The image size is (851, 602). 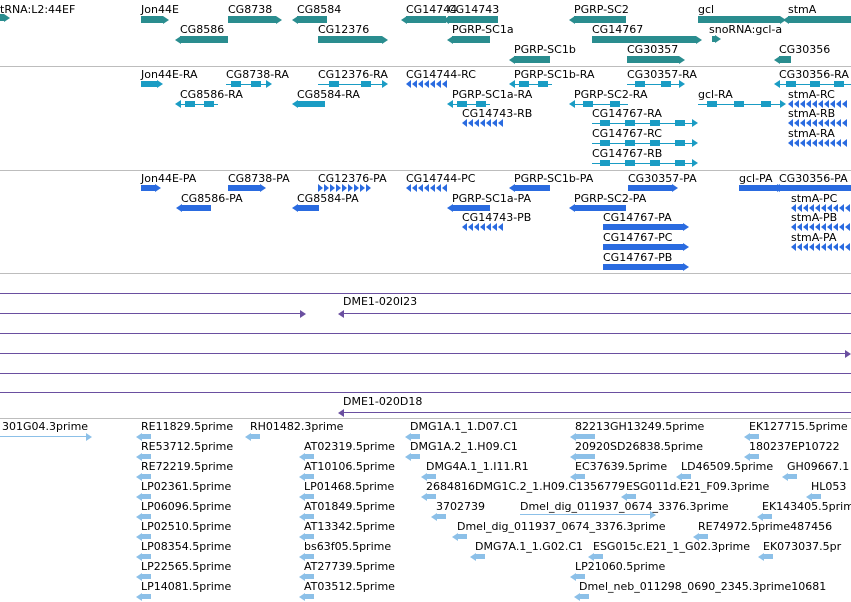 What do you see at coordinates (383, 401) in the screenshot?
I see `feature-label: DME1-020D18` at bounding box center [383, 401].